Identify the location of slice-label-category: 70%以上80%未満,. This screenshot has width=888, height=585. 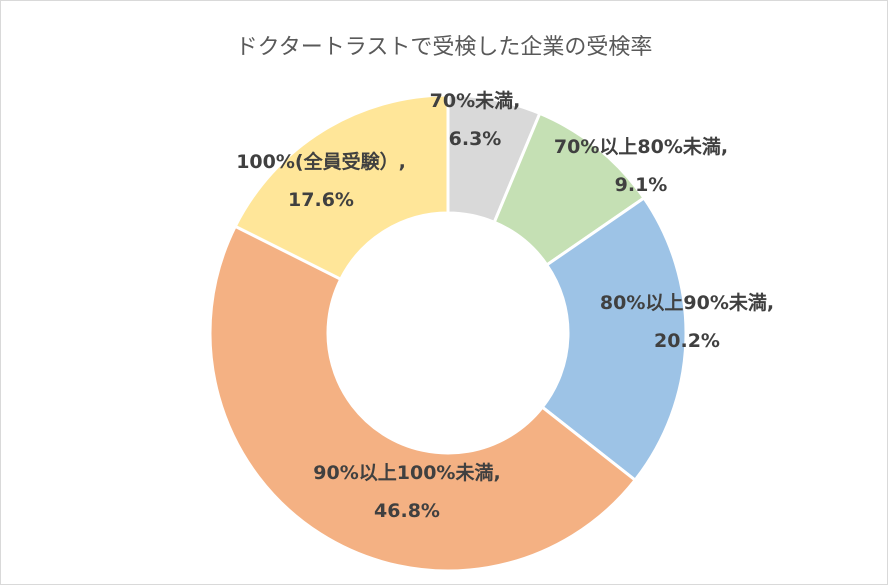
(641, 146).